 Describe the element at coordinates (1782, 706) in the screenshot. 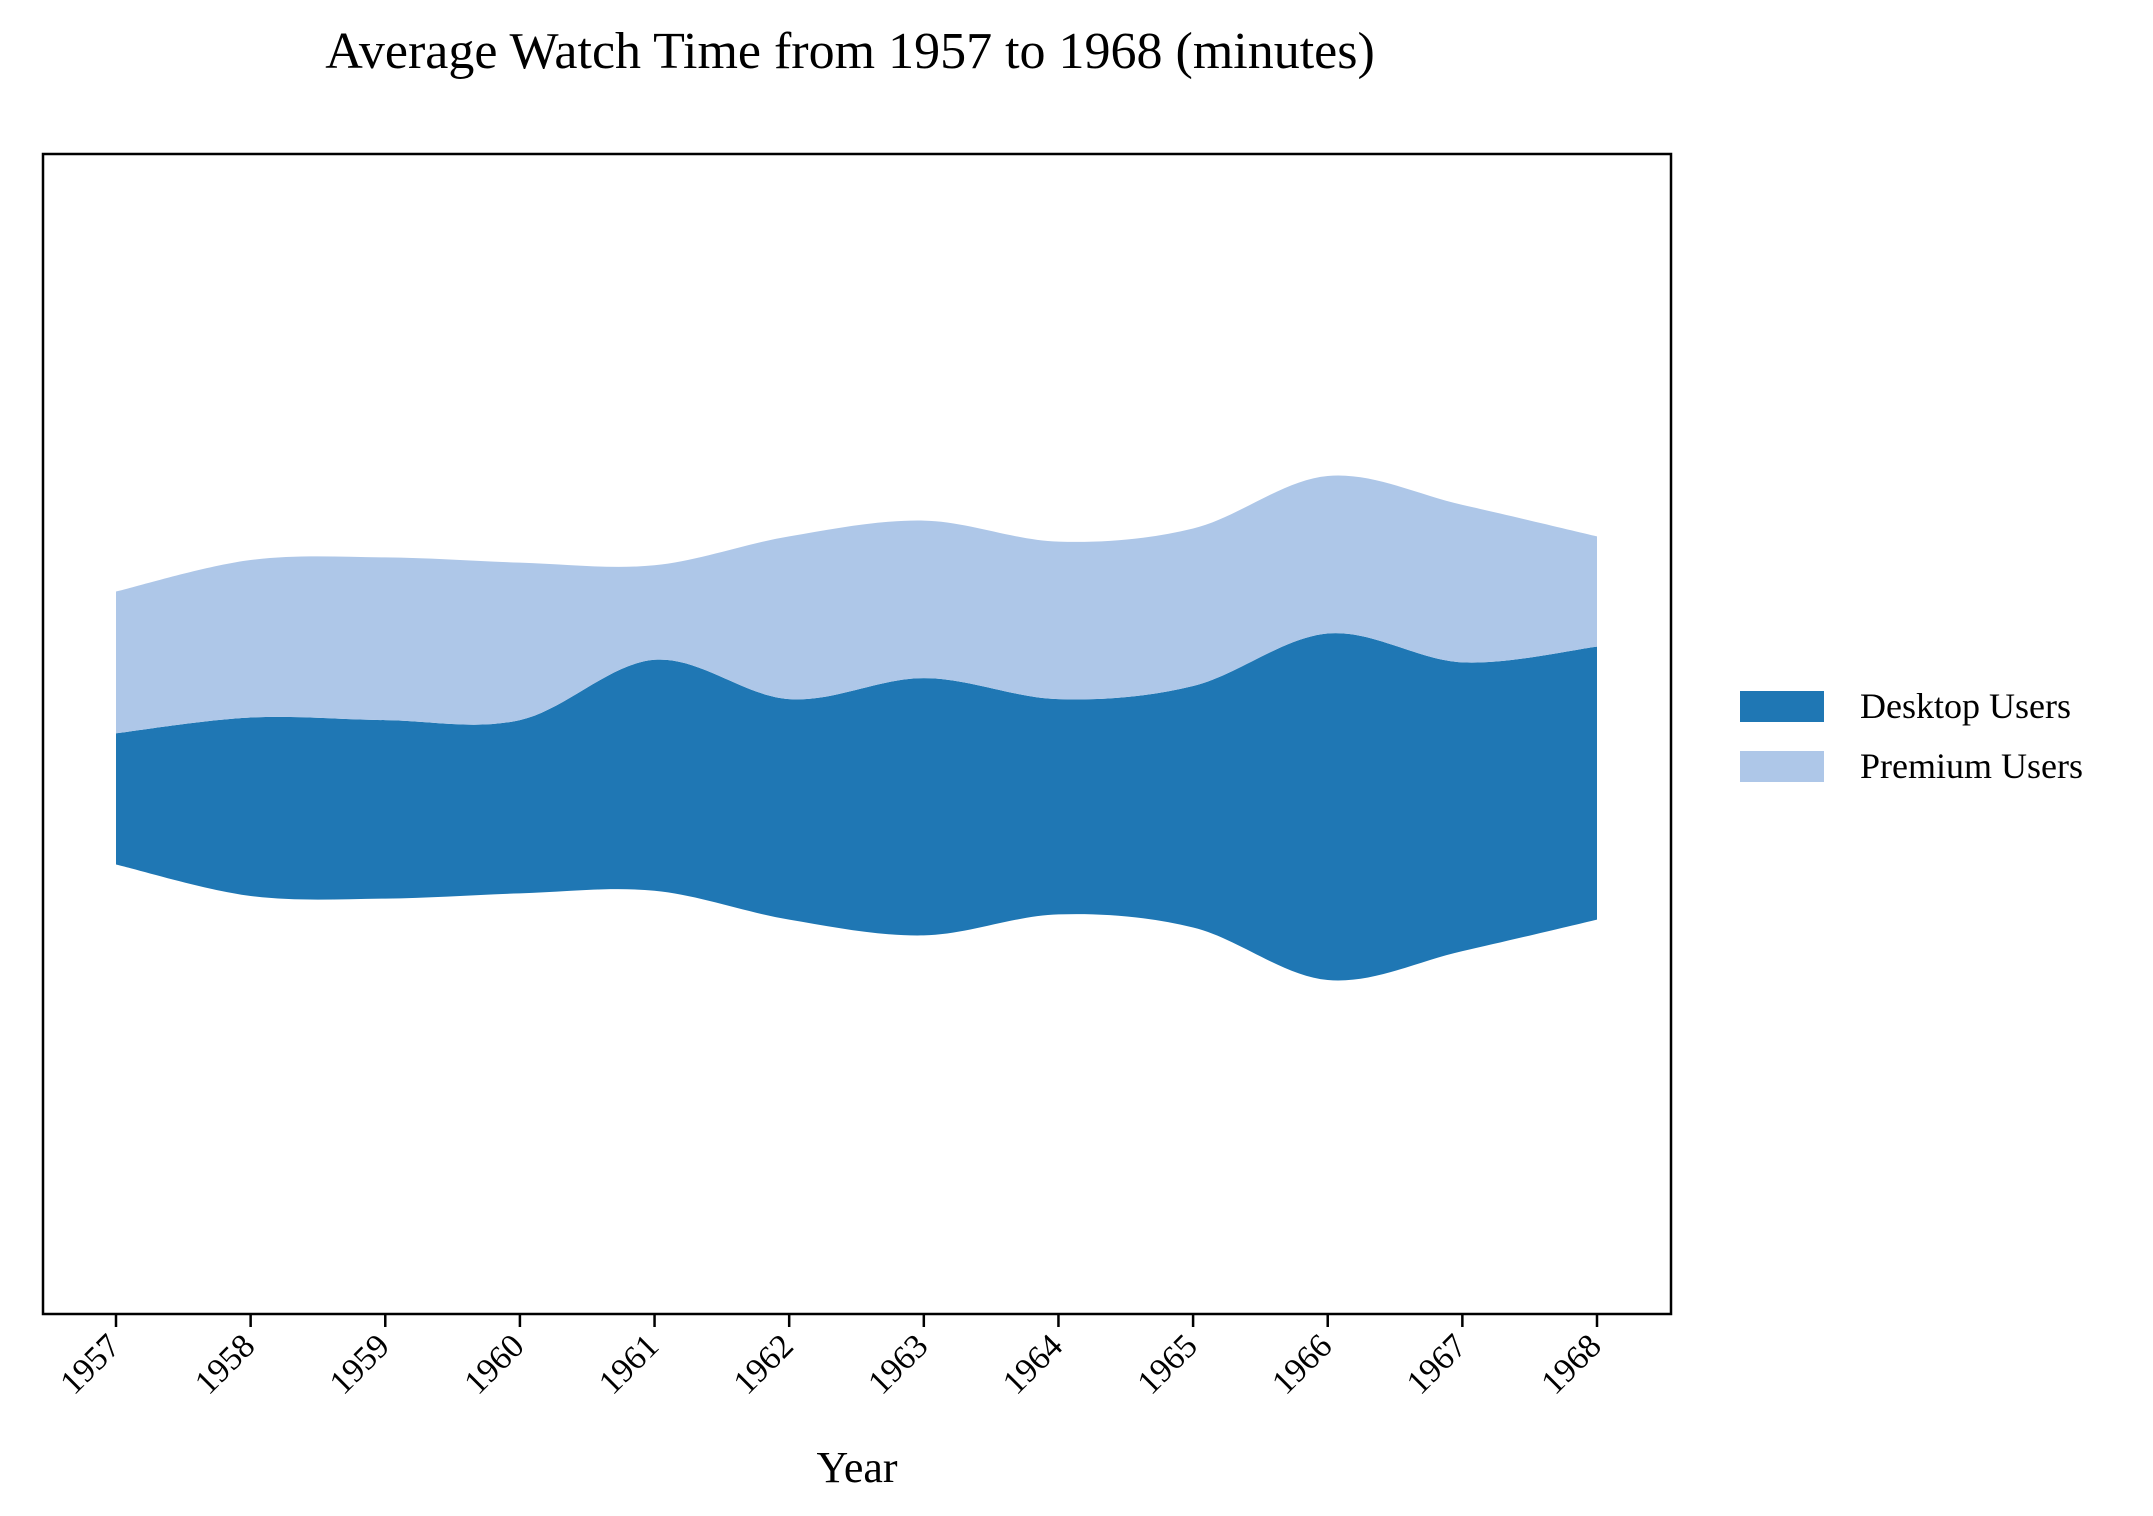

I see `legend-swatch-desktop` at that location.